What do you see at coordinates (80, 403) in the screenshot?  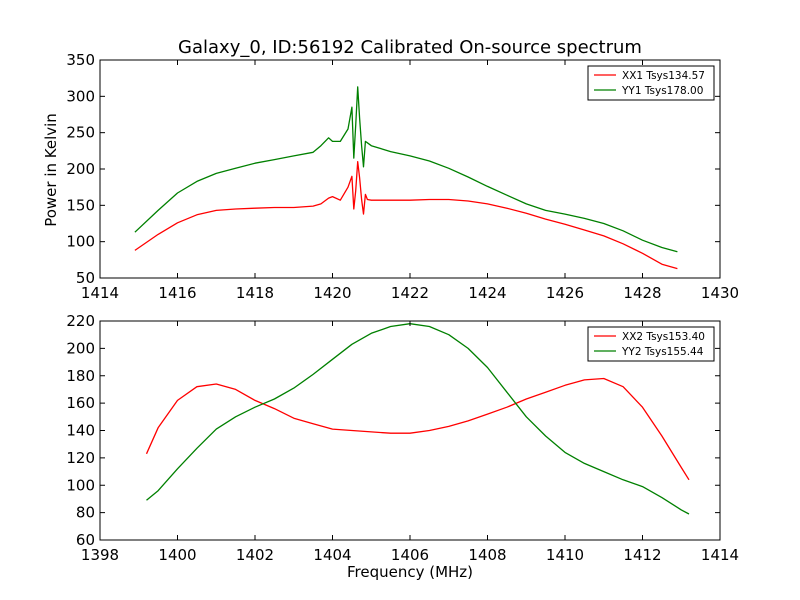 I see `y-tick-label: 160` at bounding box center [80, 403].